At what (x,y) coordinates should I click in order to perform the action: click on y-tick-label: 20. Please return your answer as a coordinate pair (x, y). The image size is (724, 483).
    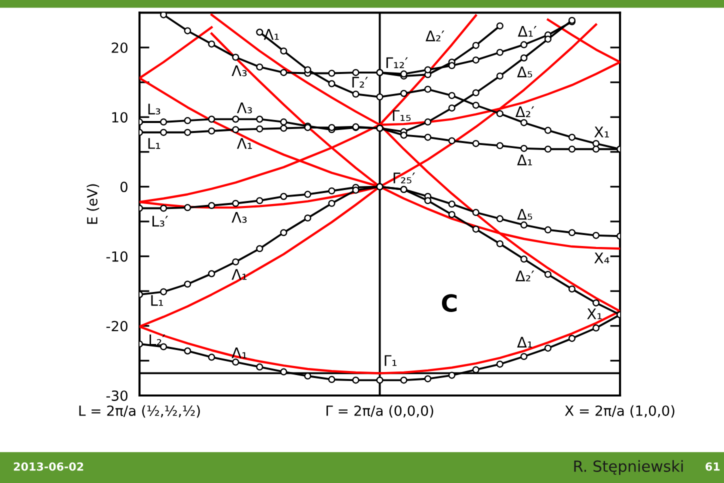
    Looking at the image, I should click on (120, 47).